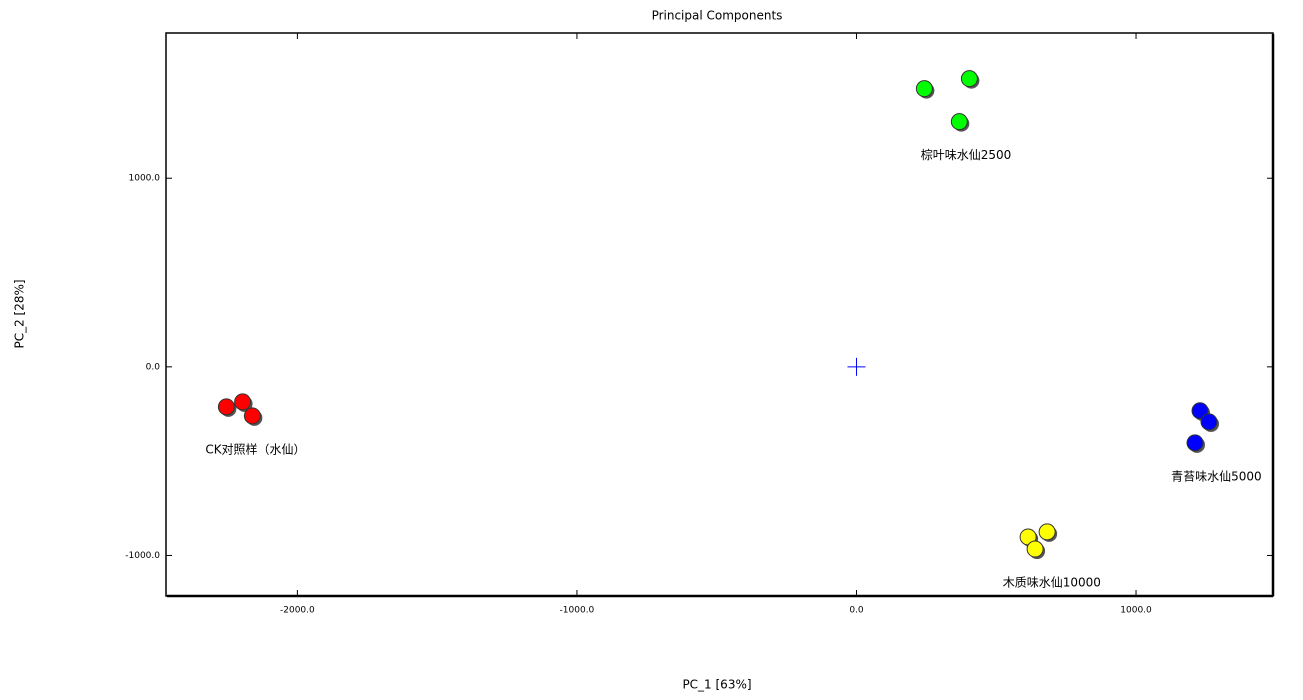  Describe the element at coordinates (297, 611) in the screenshot. I see `x-tick-label: -2000.0` at that location.